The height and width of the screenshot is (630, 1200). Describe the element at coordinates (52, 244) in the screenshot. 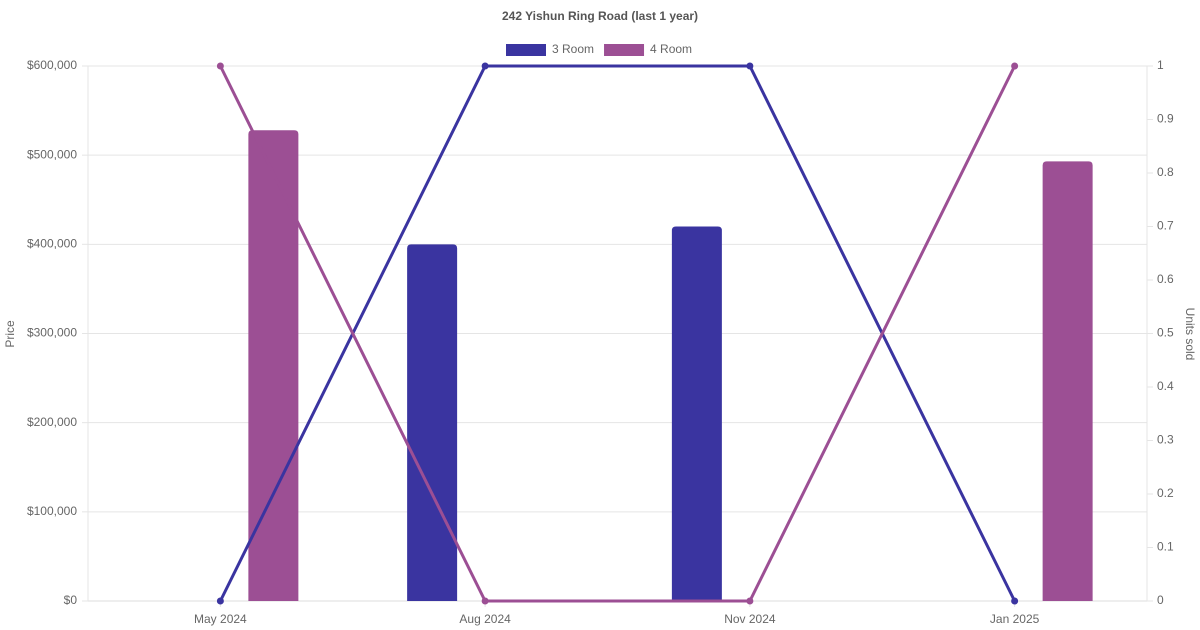

I see `y-tick-label: $400,000` at that location.